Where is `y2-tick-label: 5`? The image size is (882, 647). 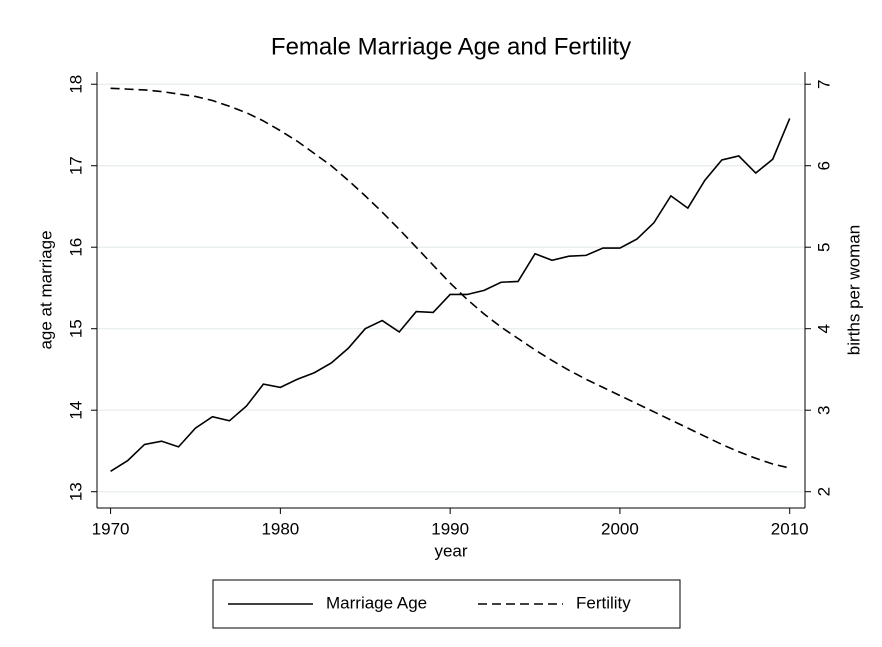 y2-tick-label: 5 is located at coordinates (823, 246).